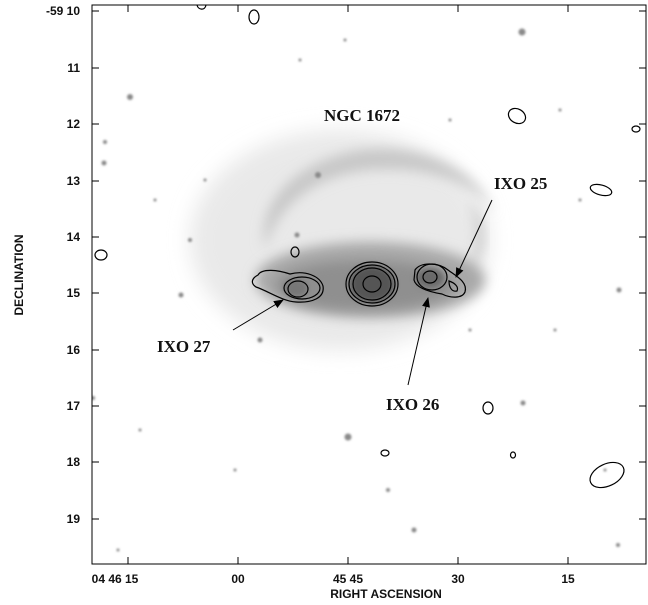 The image size is (648, 605). I want to click on x-tick-label: 30, so click(458, 579).